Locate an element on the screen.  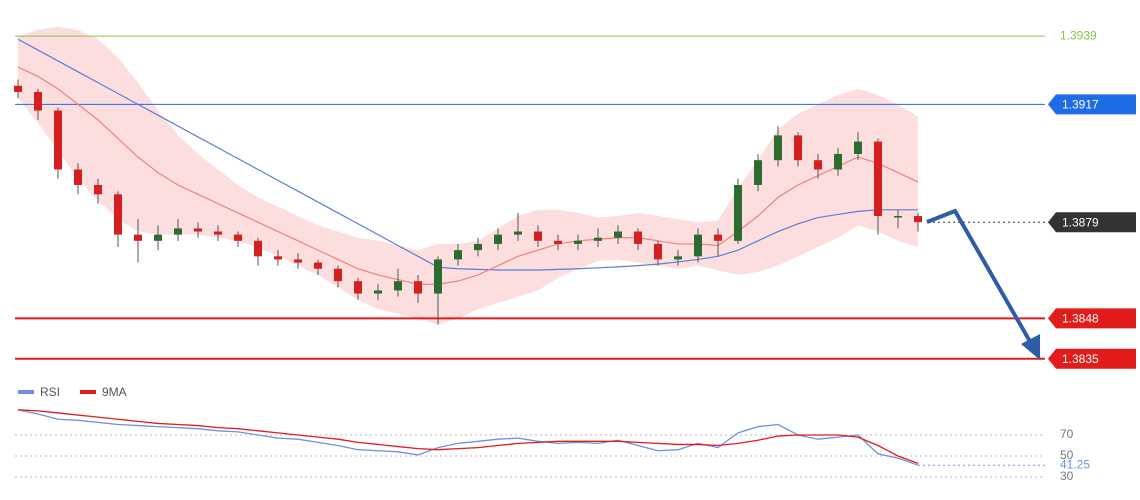
legend-label: RSI is located at coordinates (50, 392).